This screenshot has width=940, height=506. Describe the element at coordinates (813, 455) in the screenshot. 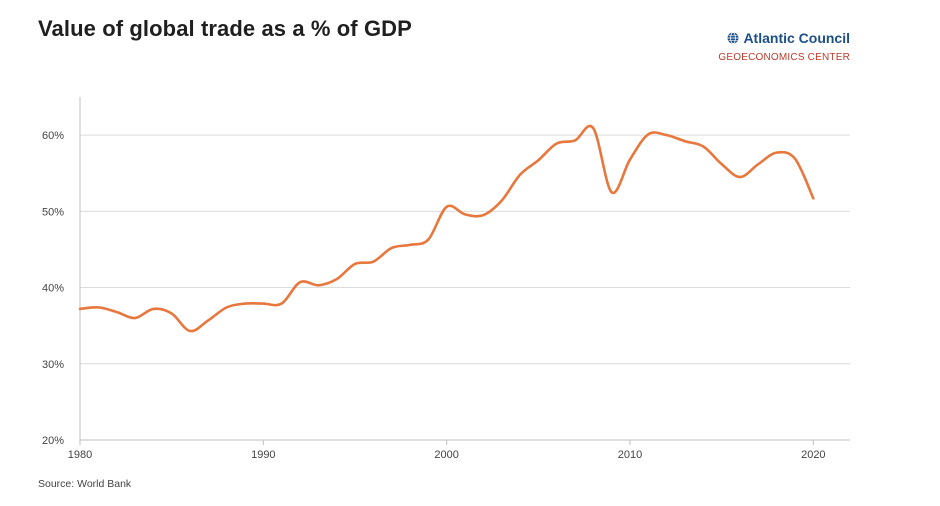

I see `x-tick-label: 2020` at that location.